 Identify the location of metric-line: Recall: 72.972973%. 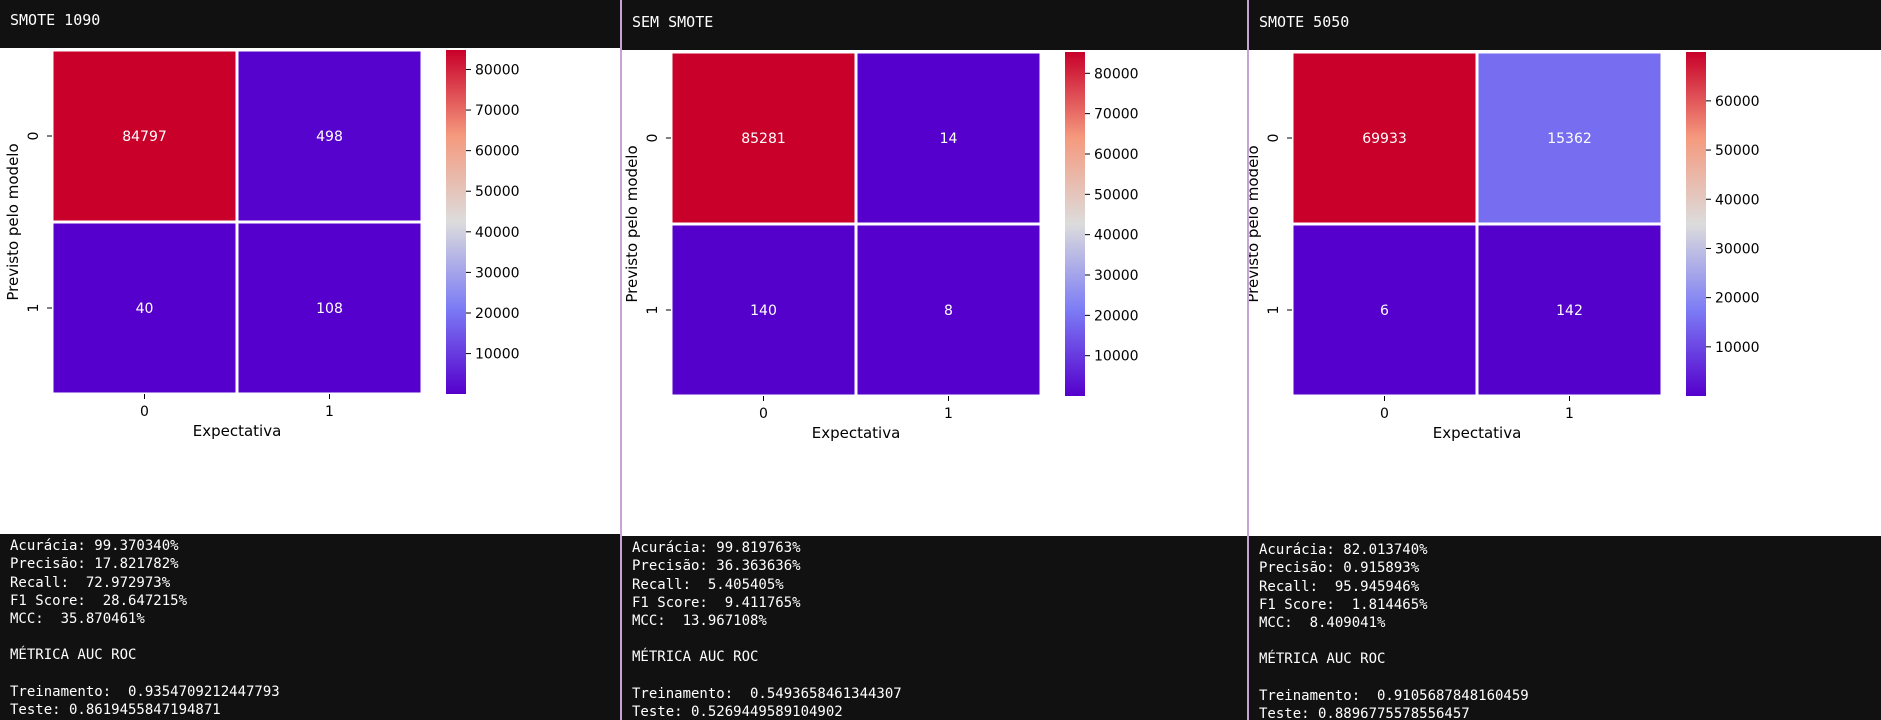
(90, 582).